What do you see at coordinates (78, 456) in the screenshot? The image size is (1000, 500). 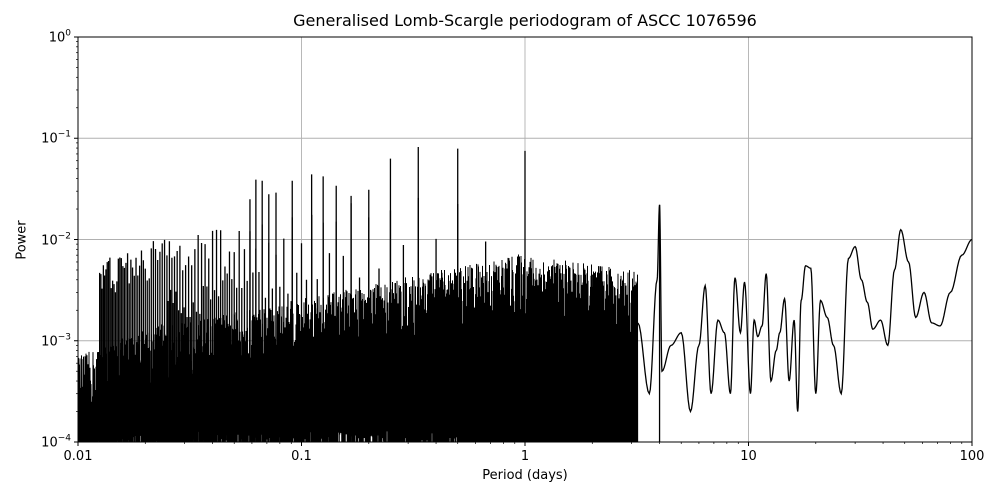 I see `x-tick-label: 0.01` at bounding box center [78, 456].